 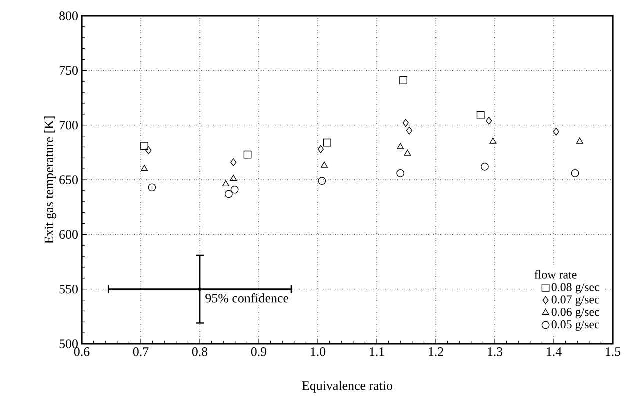 I want to click on x-tick-label: 1.0, so click(x=318, y=352).